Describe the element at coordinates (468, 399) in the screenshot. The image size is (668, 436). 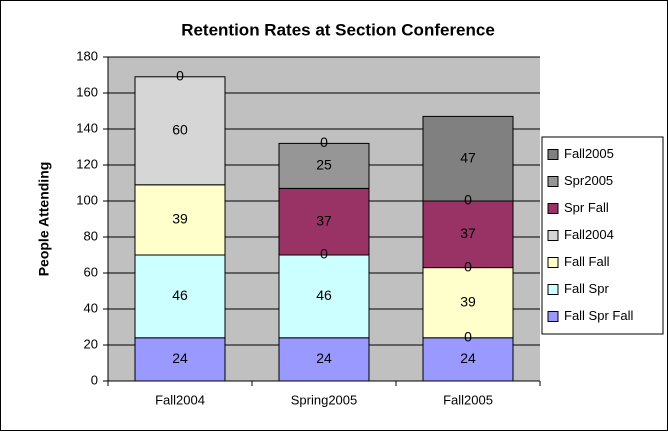
I see `x-tick-label: Fall2005` at that location.